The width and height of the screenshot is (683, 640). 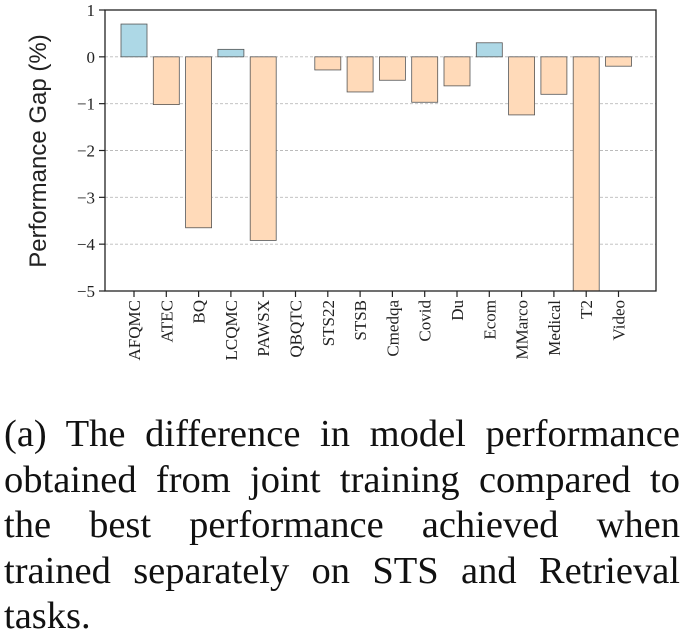 What do you see at coordinates (586, 309) in the screenshot?
I see `x-tick-label-t2: T2` at bounding box center [586, 309].